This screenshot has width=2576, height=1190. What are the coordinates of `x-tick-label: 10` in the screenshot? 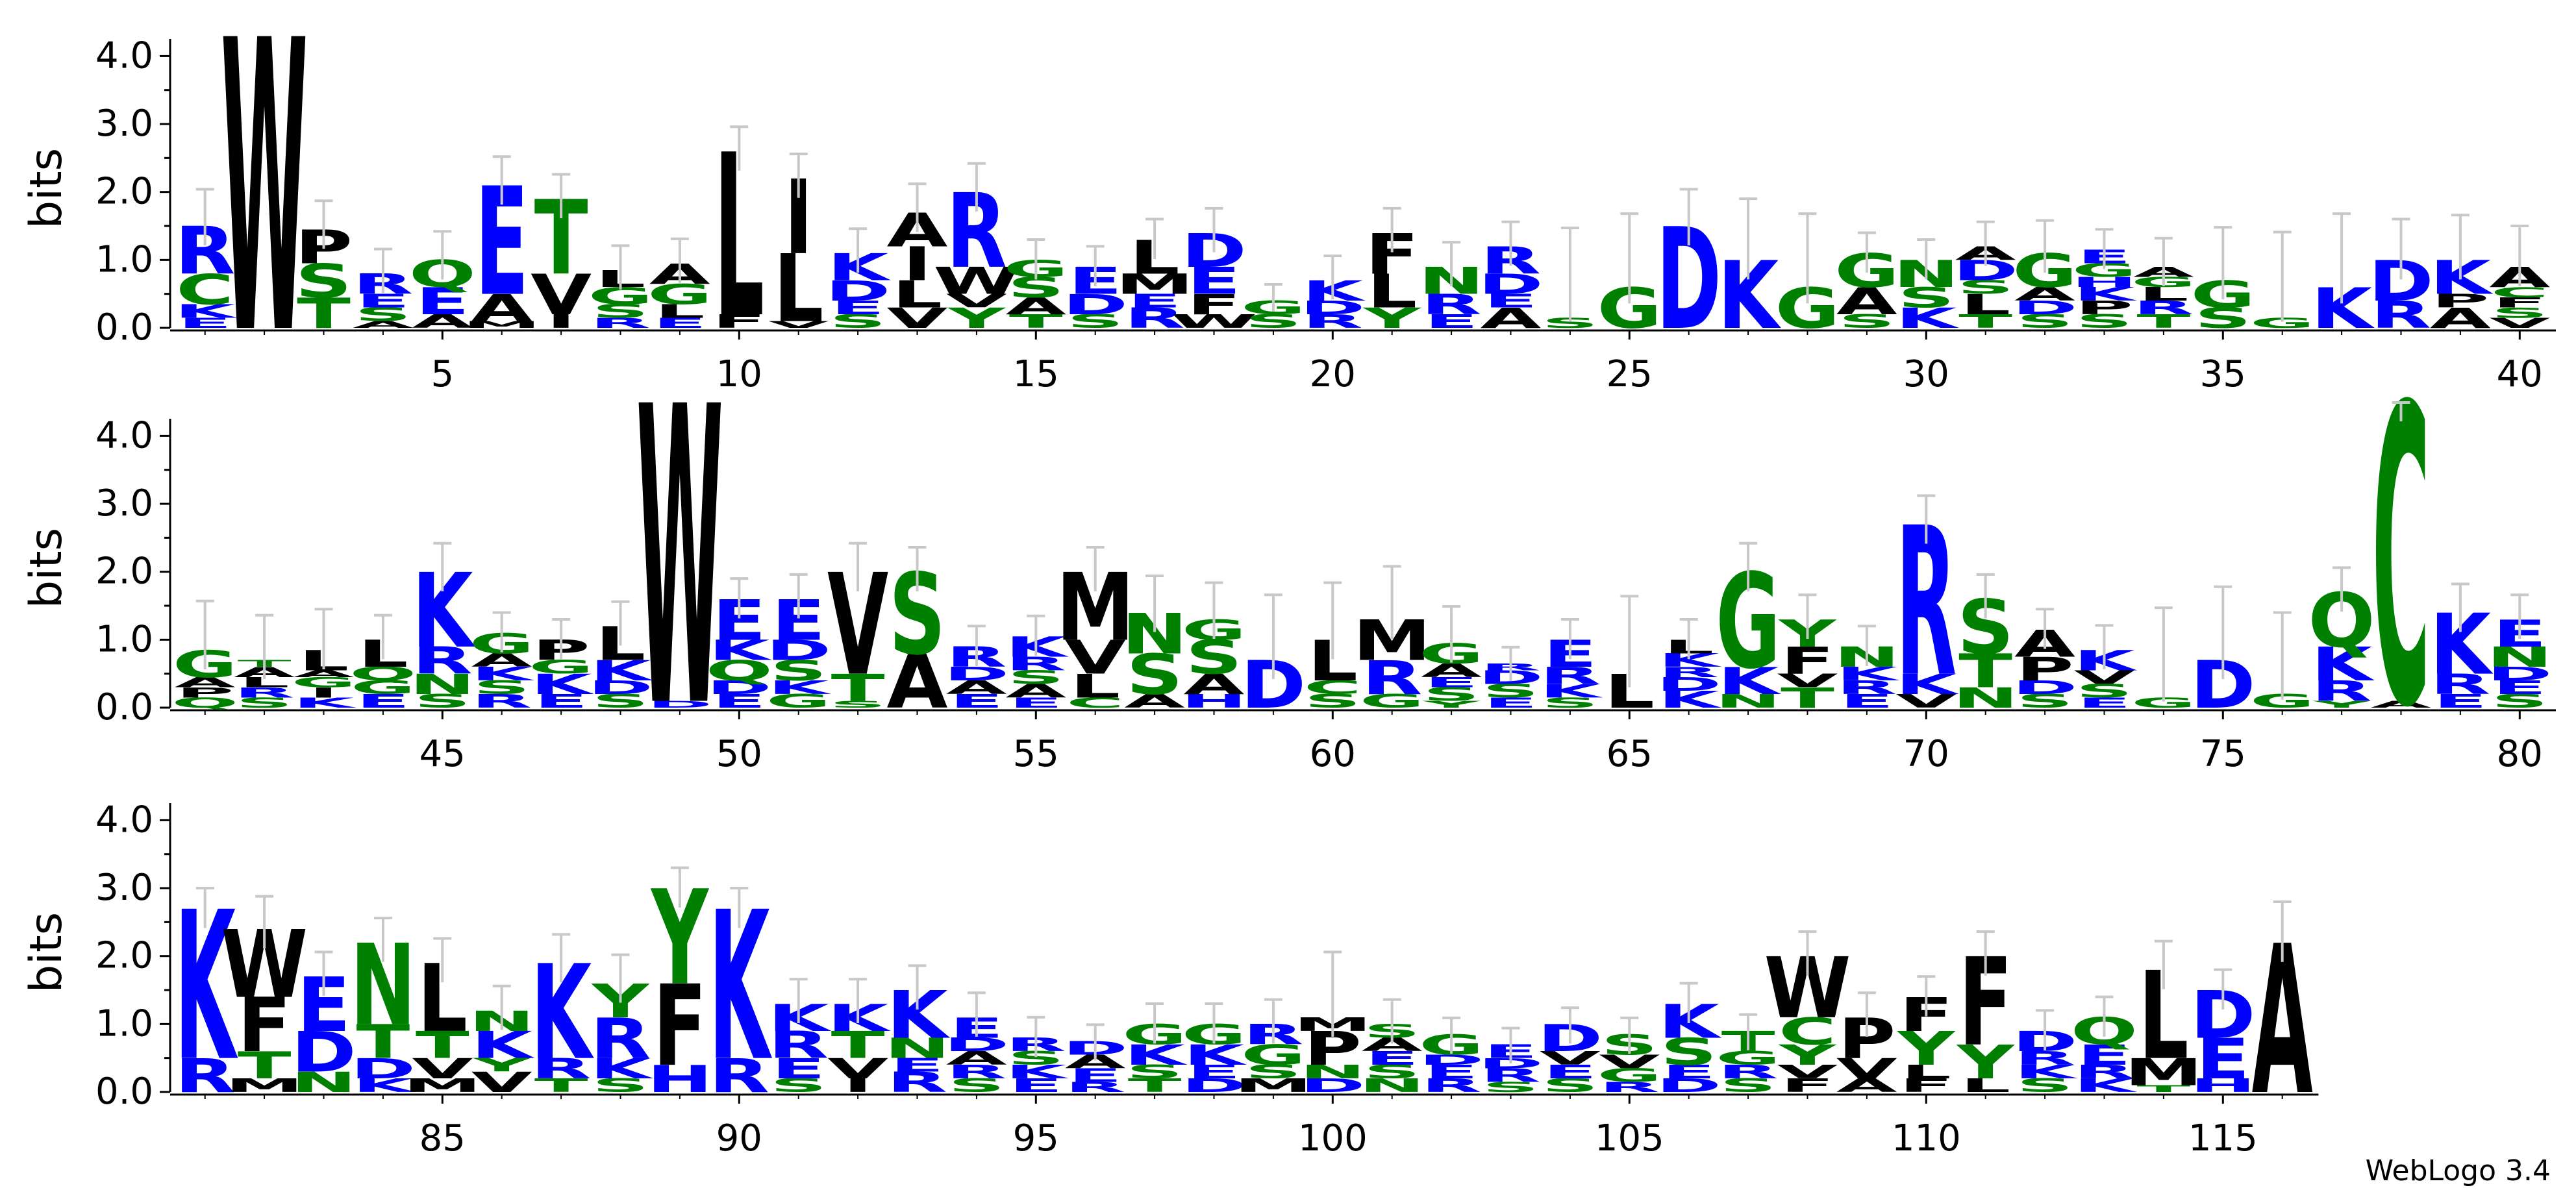 It's located at (739, 374).